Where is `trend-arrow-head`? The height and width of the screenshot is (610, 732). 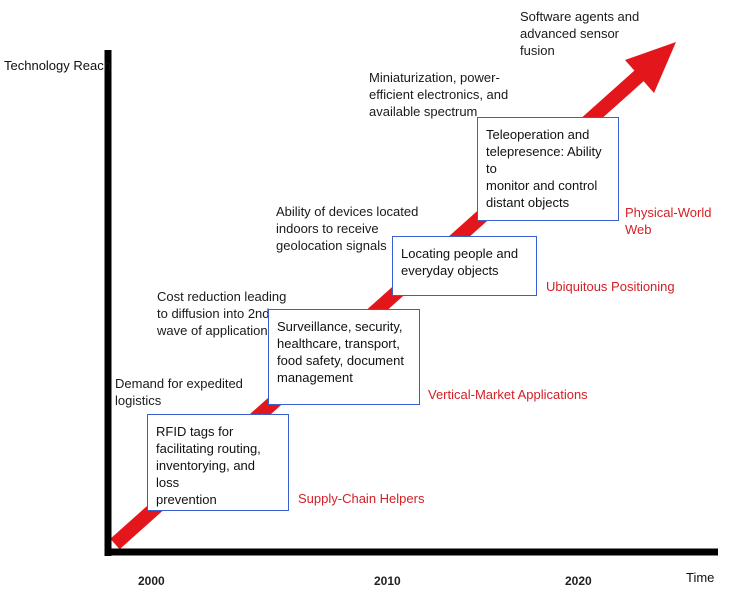
trend-arrow-head is located at coordinates (650, 67).